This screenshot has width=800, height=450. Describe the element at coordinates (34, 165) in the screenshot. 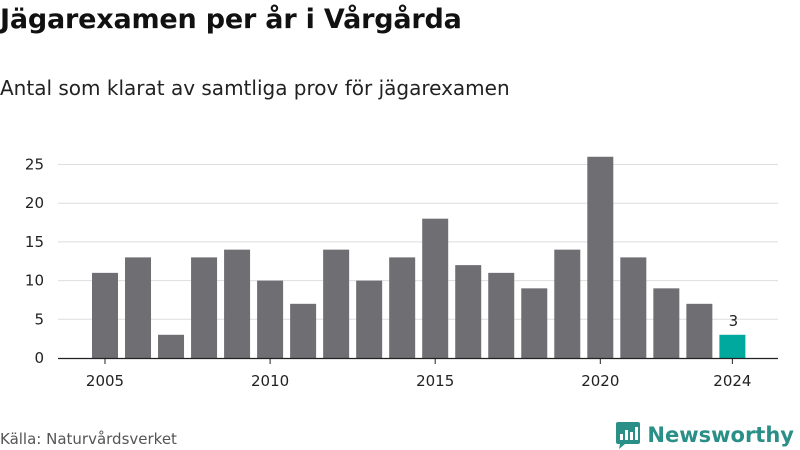

I see `y-tick-label: 25` at that location.